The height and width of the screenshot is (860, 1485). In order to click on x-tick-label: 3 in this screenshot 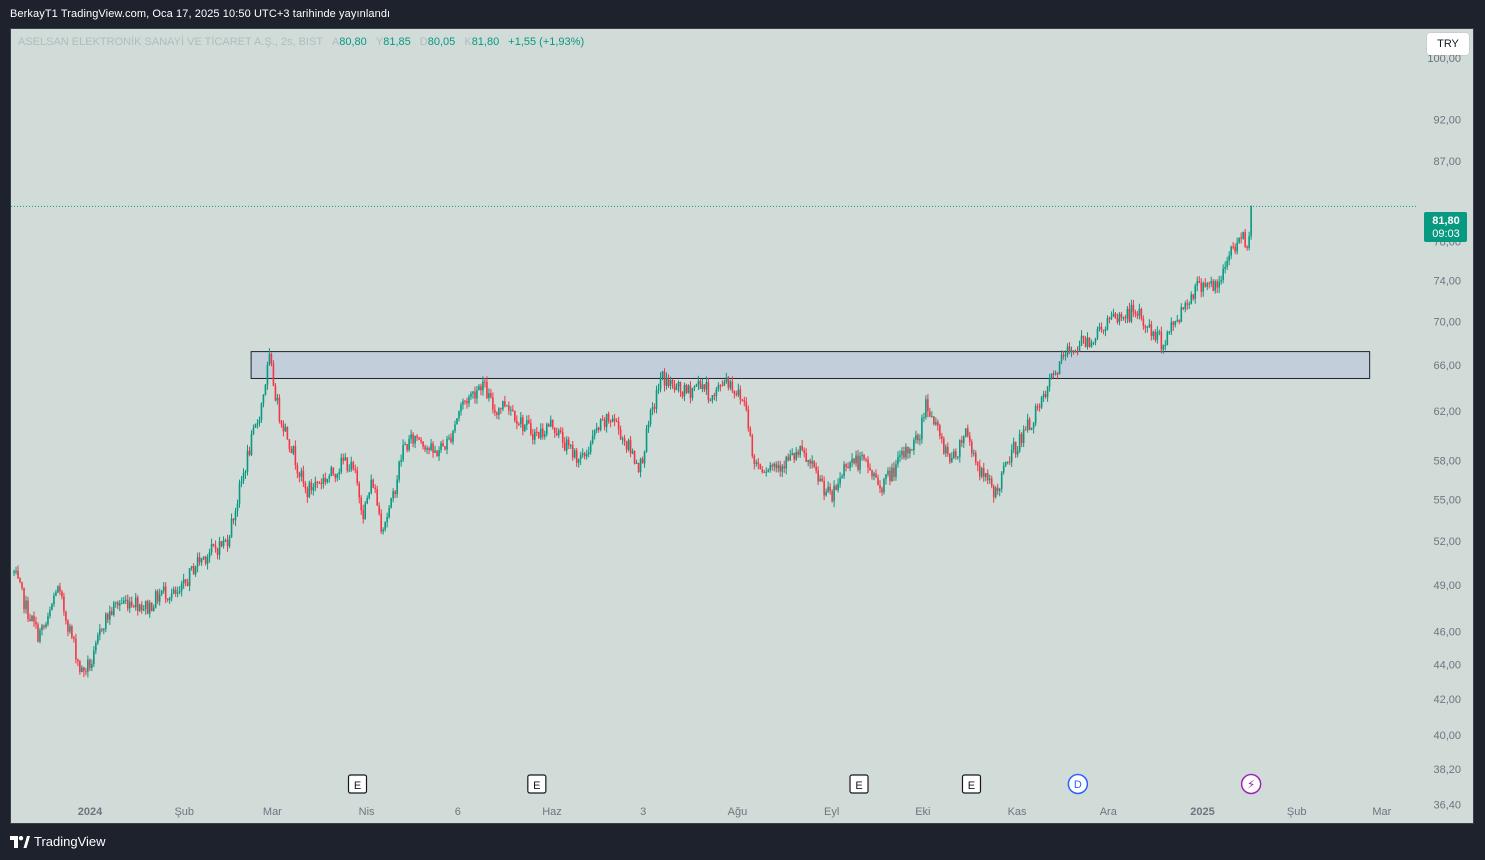, I will do `click(643, 812)`.